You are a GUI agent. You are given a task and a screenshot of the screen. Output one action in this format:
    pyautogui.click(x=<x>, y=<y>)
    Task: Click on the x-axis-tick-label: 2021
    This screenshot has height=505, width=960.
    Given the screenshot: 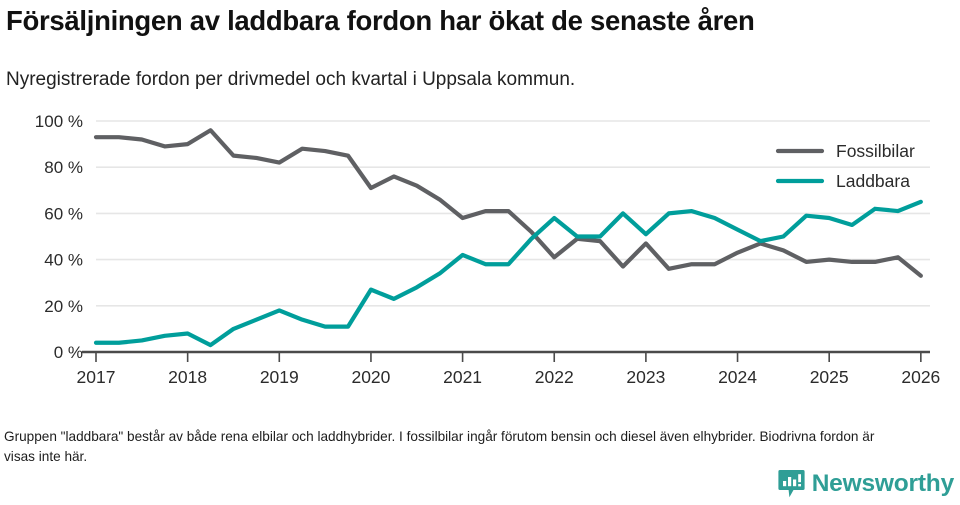 What is the action you would take?
    pyautogui.click(x=462, y=377)
    